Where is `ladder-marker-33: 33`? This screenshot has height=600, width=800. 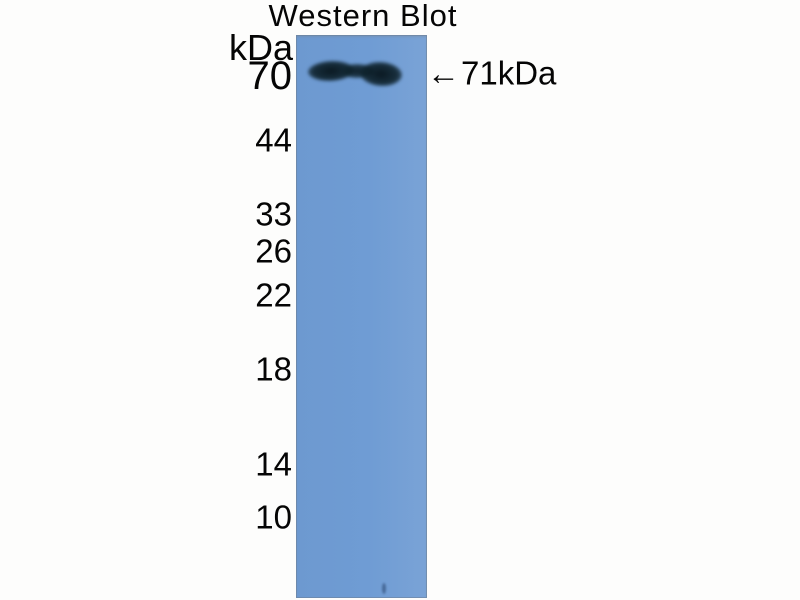 ladder-marker-33: 33 is located at coordinates (273, 214).